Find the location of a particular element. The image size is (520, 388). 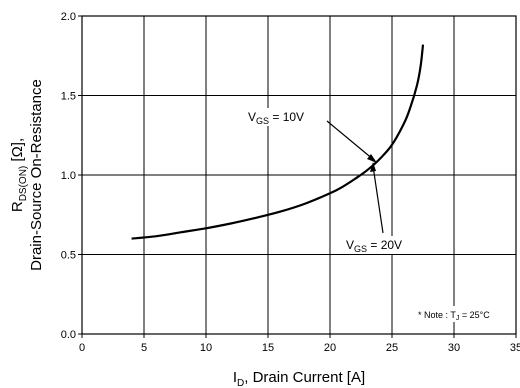

note-bg is located at coordinates (462, 314).